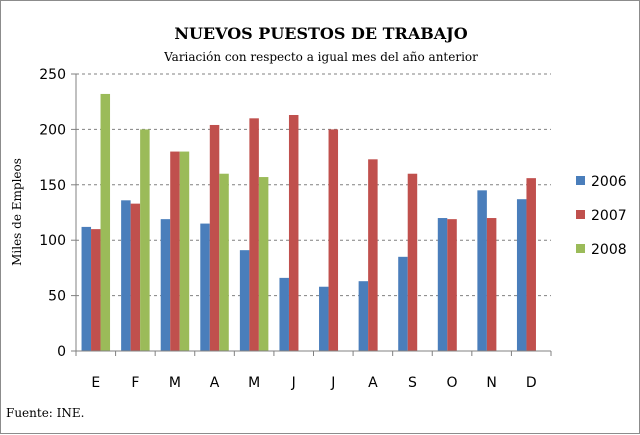  Describe the element at coordinates (609, 216) in the screenshot. I see `legend-label-2007: 2007` at that location.